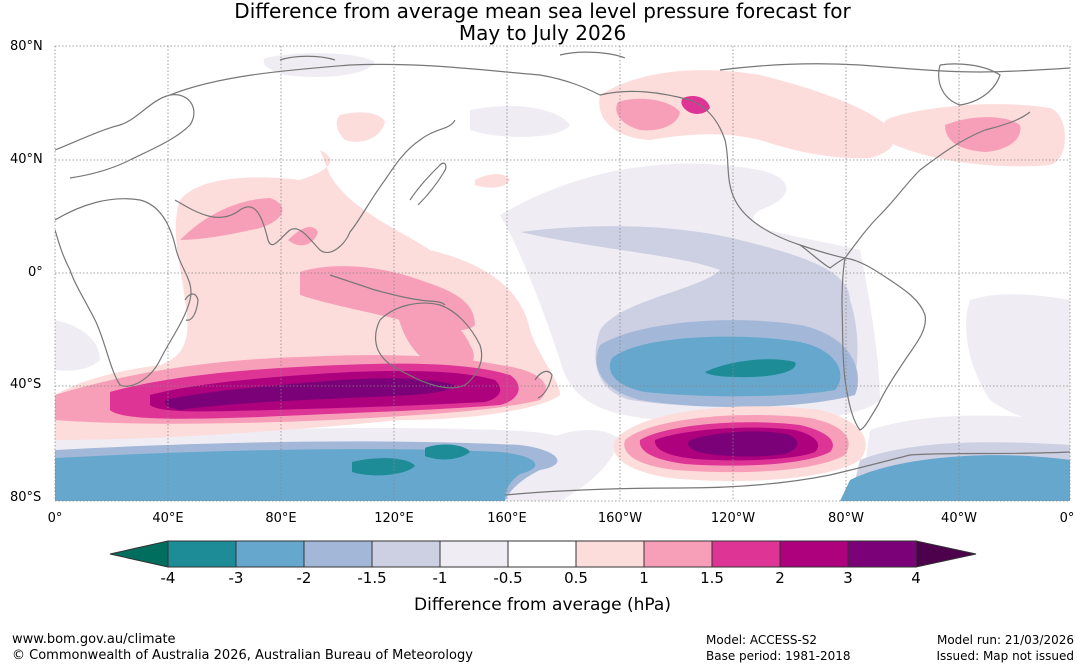 The width and height of the screenshot is (1085, 667). What do you see at coordinates (202, 554) in the screenshot?
I see `colorbar-segment-minus4` at bounding box center [202, 554].